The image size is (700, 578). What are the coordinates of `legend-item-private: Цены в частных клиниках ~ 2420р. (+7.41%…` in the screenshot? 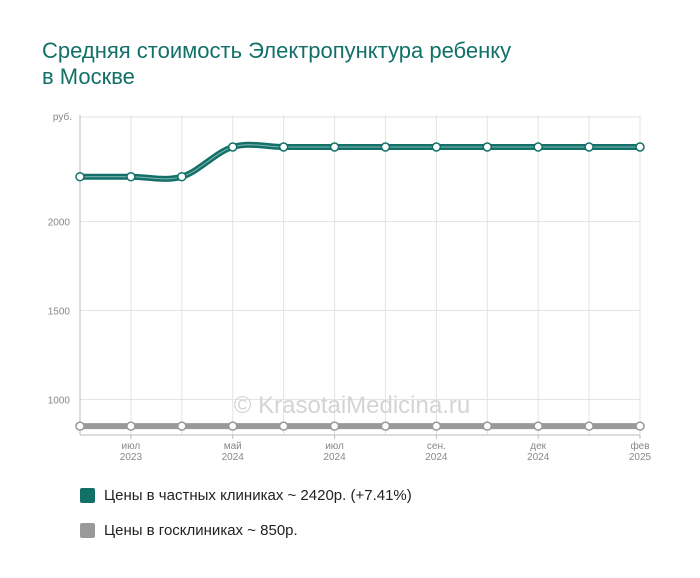 It's located at (246, 495).